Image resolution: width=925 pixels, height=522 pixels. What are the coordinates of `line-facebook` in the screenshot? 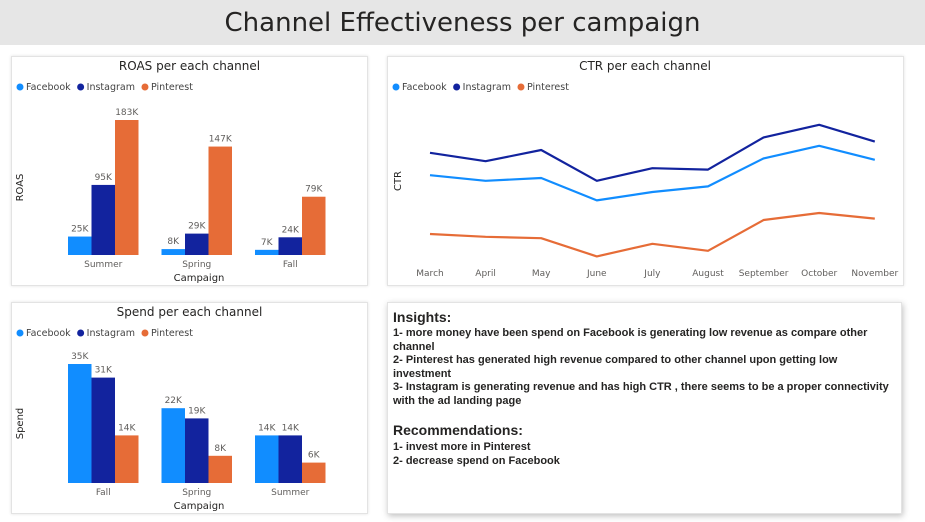 It's located at (652, 173).